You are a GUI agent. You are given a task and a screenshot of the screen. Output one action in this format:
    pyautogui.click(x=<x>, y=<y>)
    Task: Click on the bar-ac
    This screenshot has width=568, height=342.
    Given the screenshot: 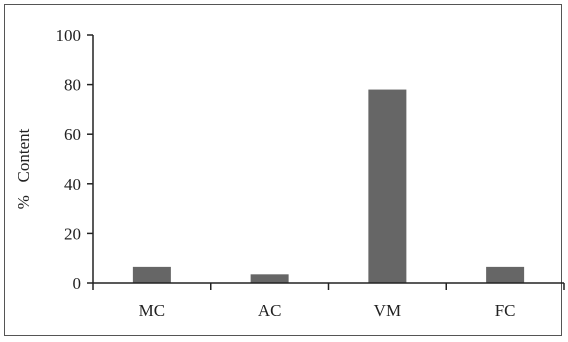 What is the action you would take?
    pyautogui.click(x=269, y=278)
    